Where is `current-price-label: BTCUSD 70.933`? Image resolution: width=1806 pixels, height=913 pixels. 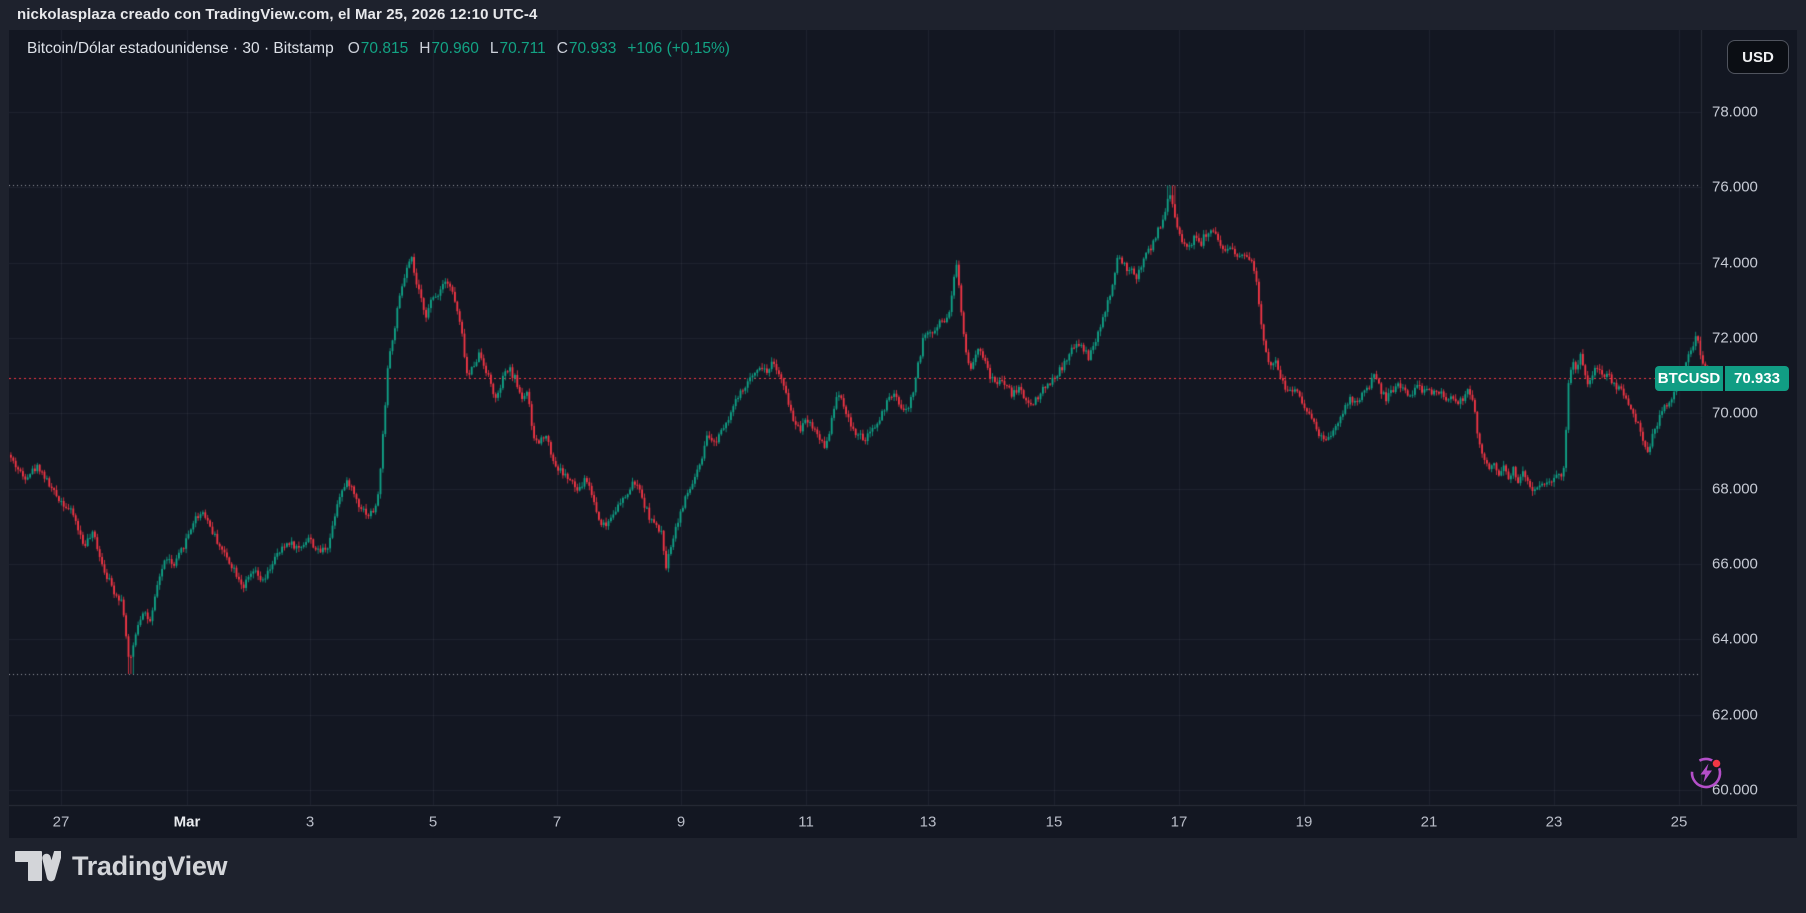
current-price-label: BTCUSD 70.933 is located at coordinates (1722, 378).